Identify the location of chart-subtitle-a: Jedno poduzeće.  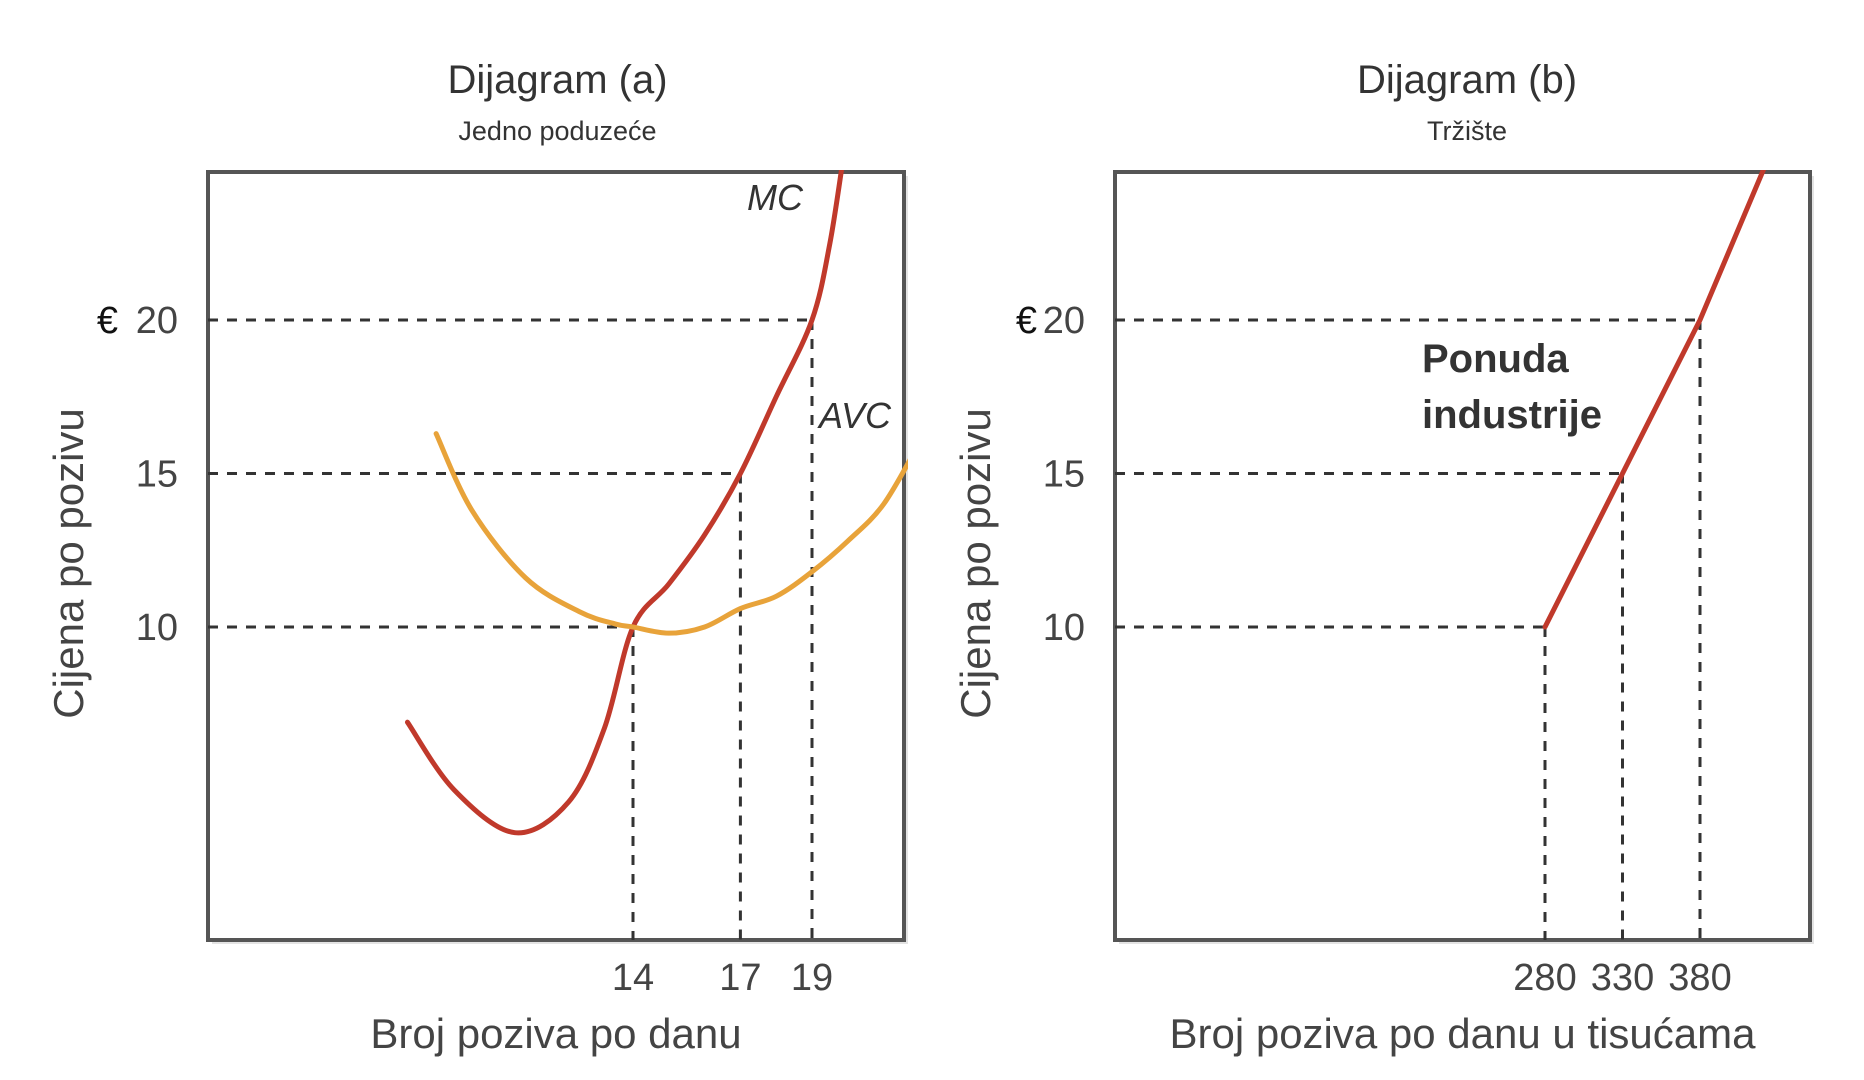
(557, 131).